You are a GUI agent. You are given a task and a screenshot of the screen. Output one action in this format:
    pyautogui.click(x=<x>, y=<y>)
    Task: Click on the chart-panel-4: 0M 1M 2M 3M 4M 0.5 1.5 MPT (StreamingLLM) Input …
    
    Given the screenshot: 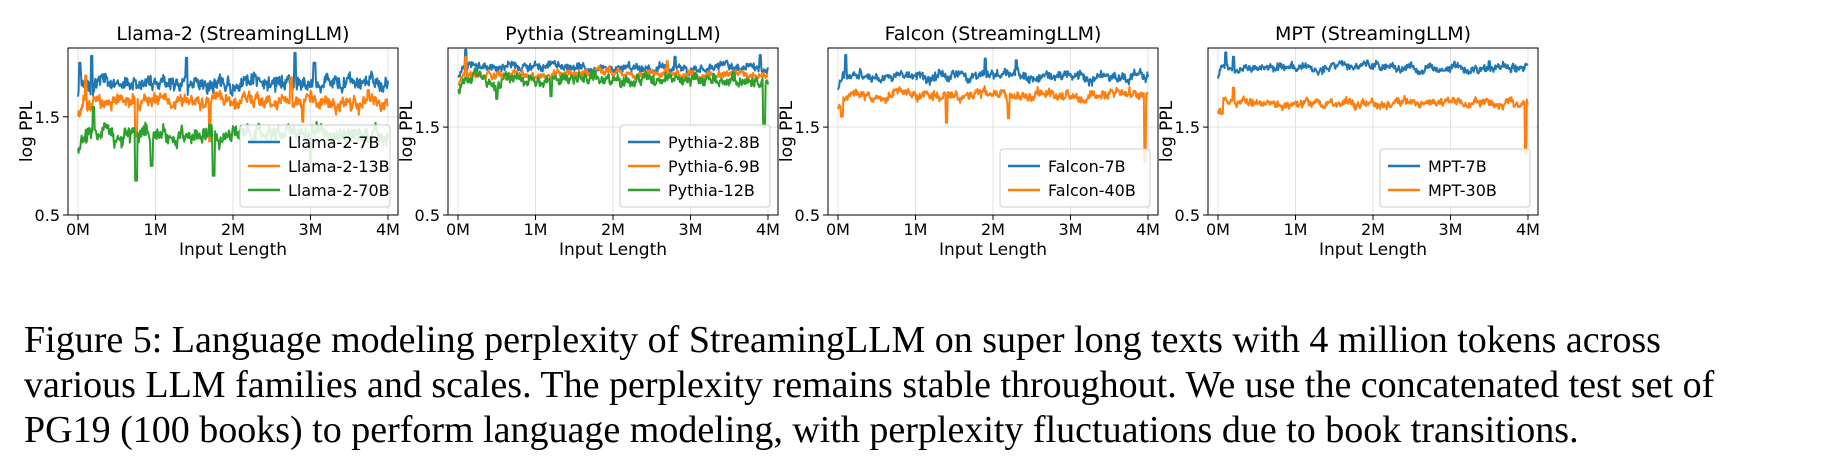 What is the action you would take?
    pyautogui.click(x=1348, y=141)
    